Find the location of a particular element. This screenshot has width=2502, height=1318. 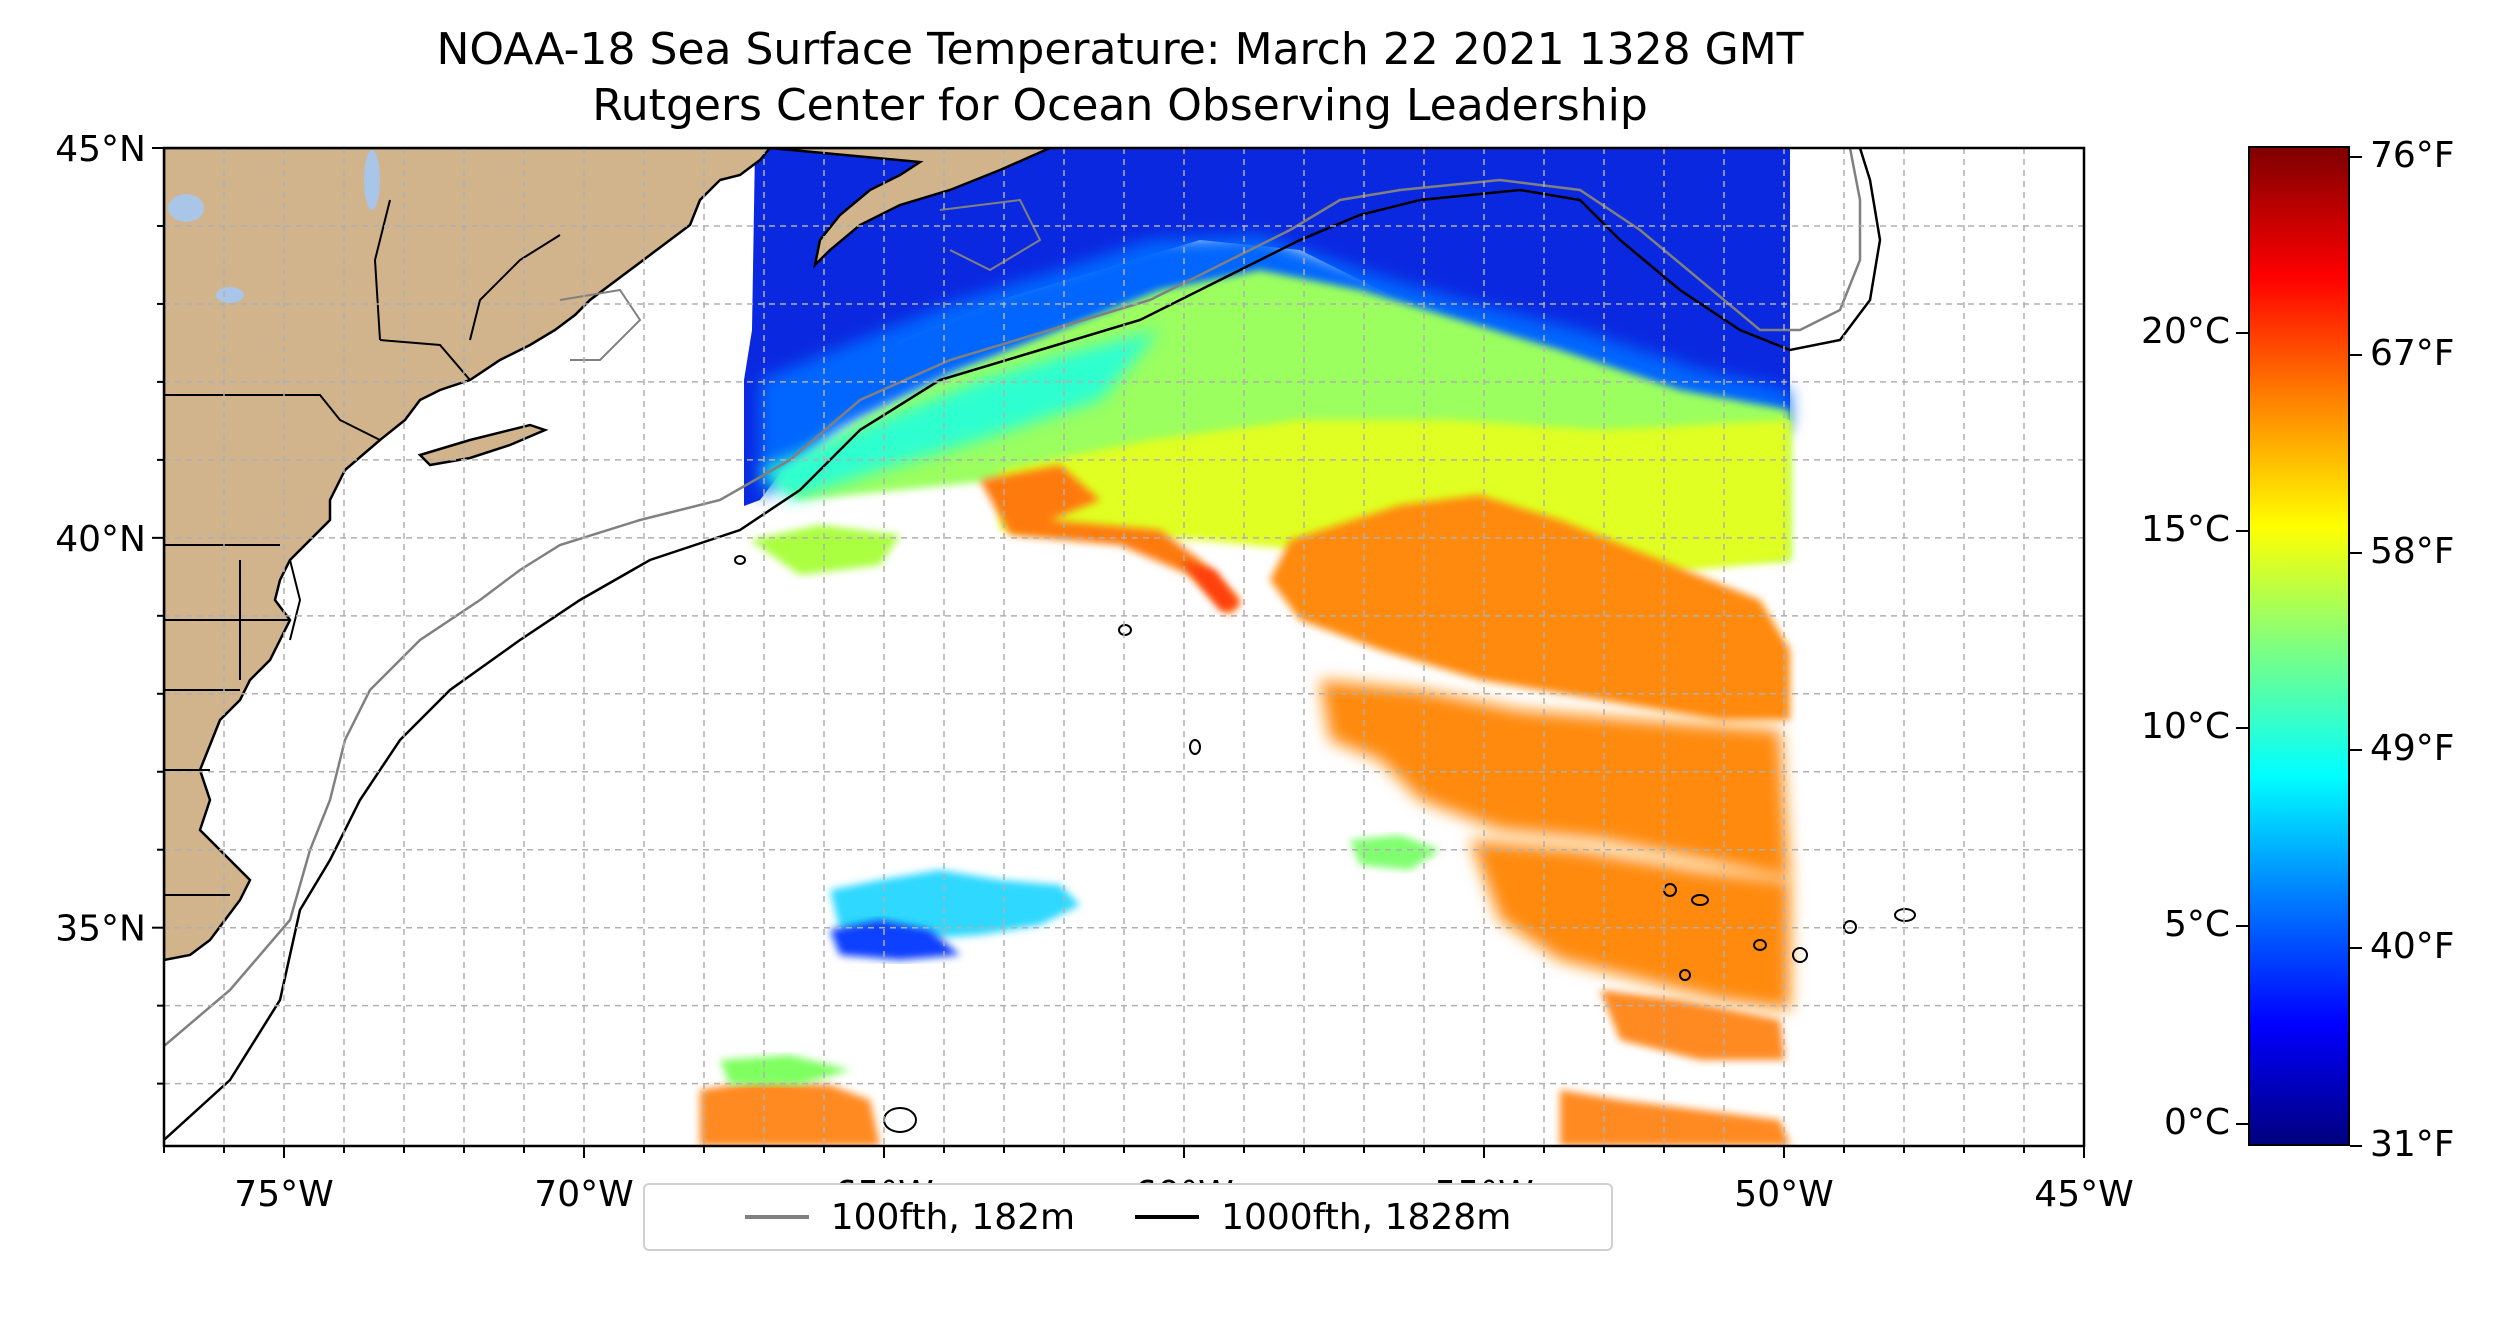

legend-label-1000fth: 1000fth, 1828m is located at coordinates (1366, 1217).